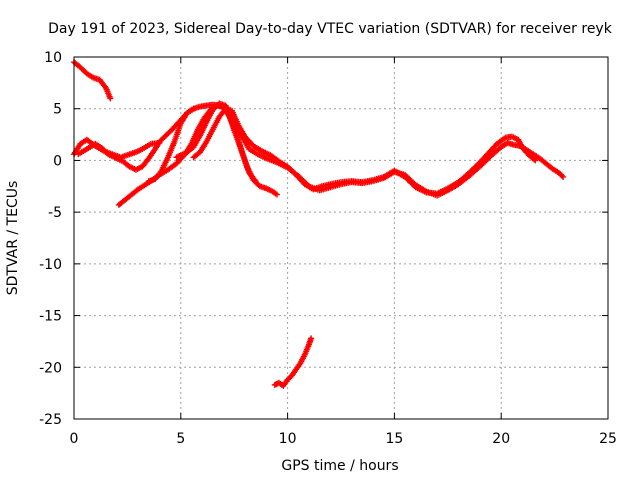 This screenshot has height=480, width=640. I want to click on y-tick-label: -15, so click(50, 317).